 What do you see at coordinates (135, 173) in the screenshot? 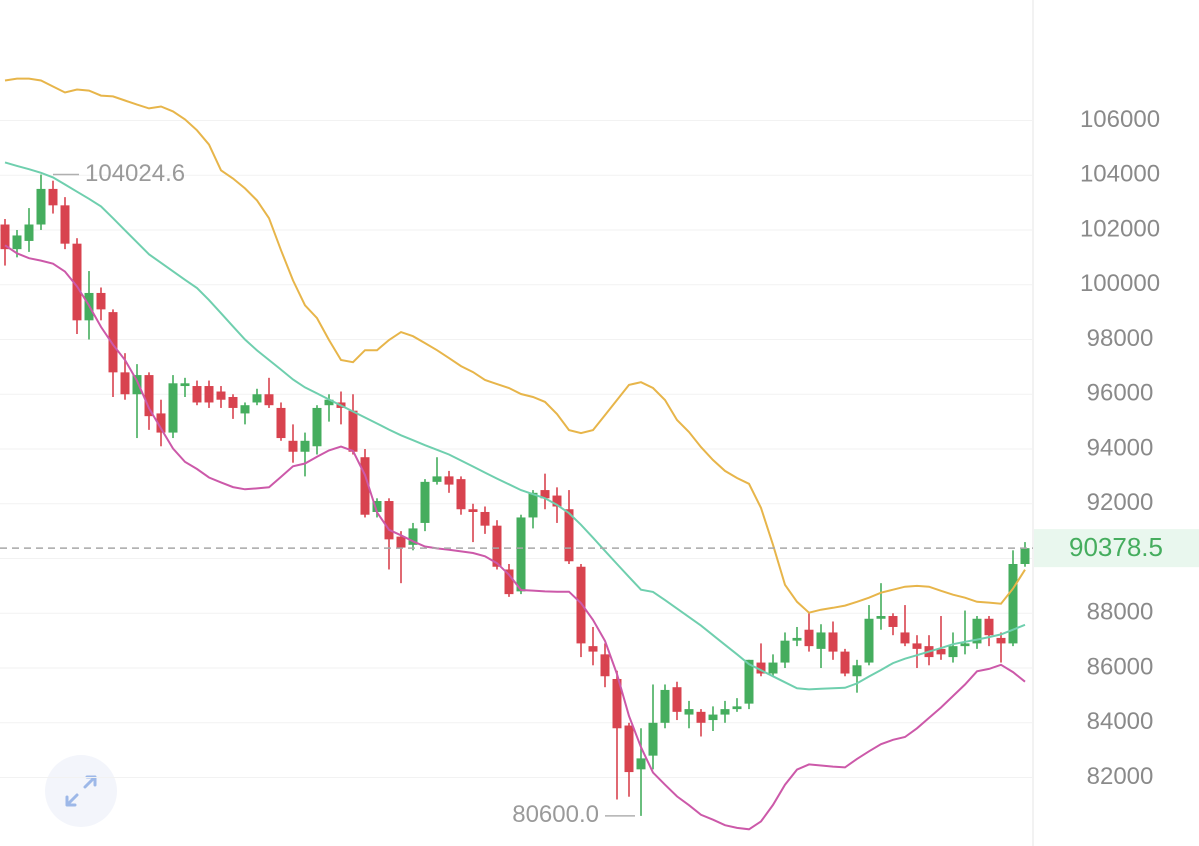
I see `high-label: 104024.6` at bounding box center [135, 173].